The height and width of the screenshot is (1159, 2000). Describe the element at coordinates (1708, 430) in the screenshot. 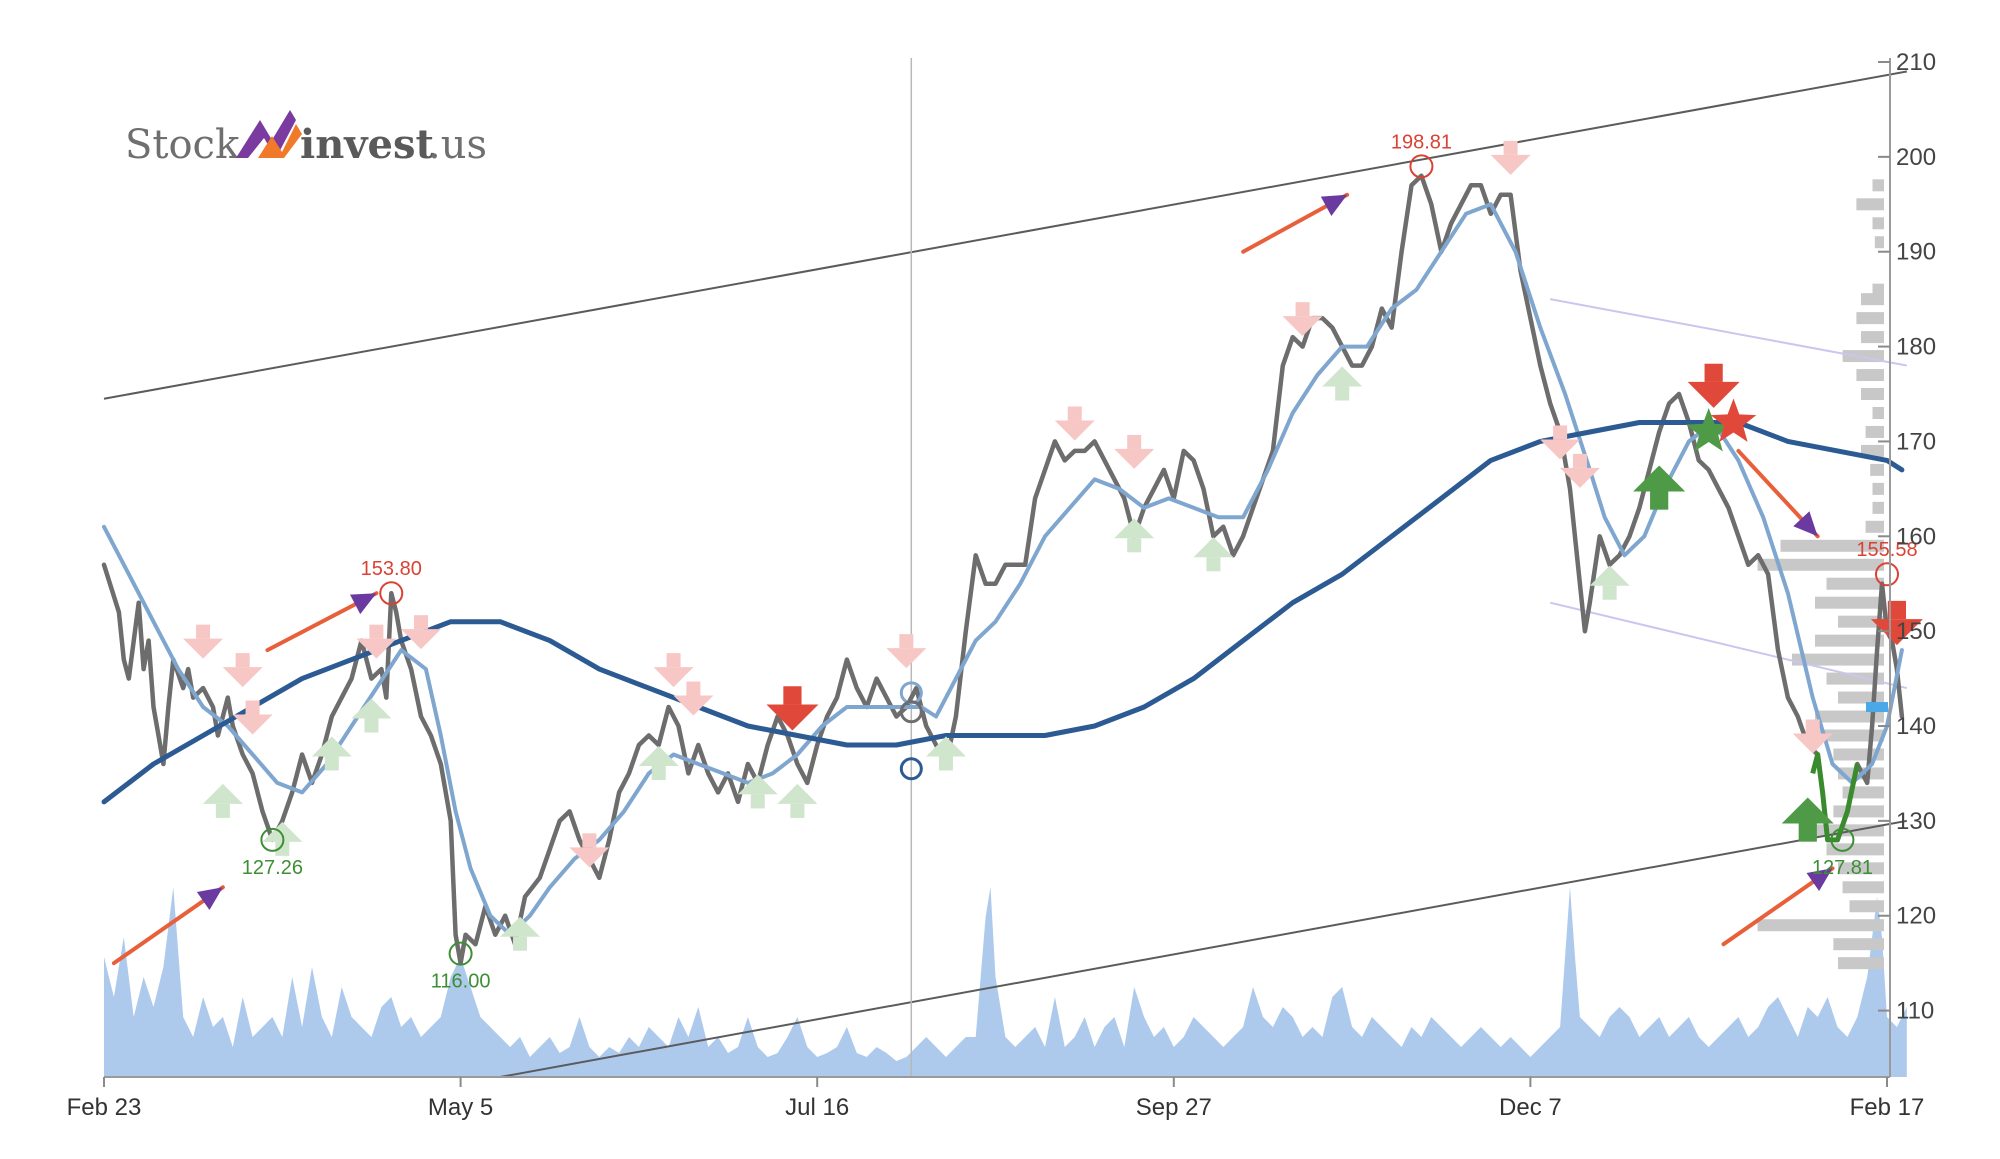

I see `buy-star-marker` at that location.